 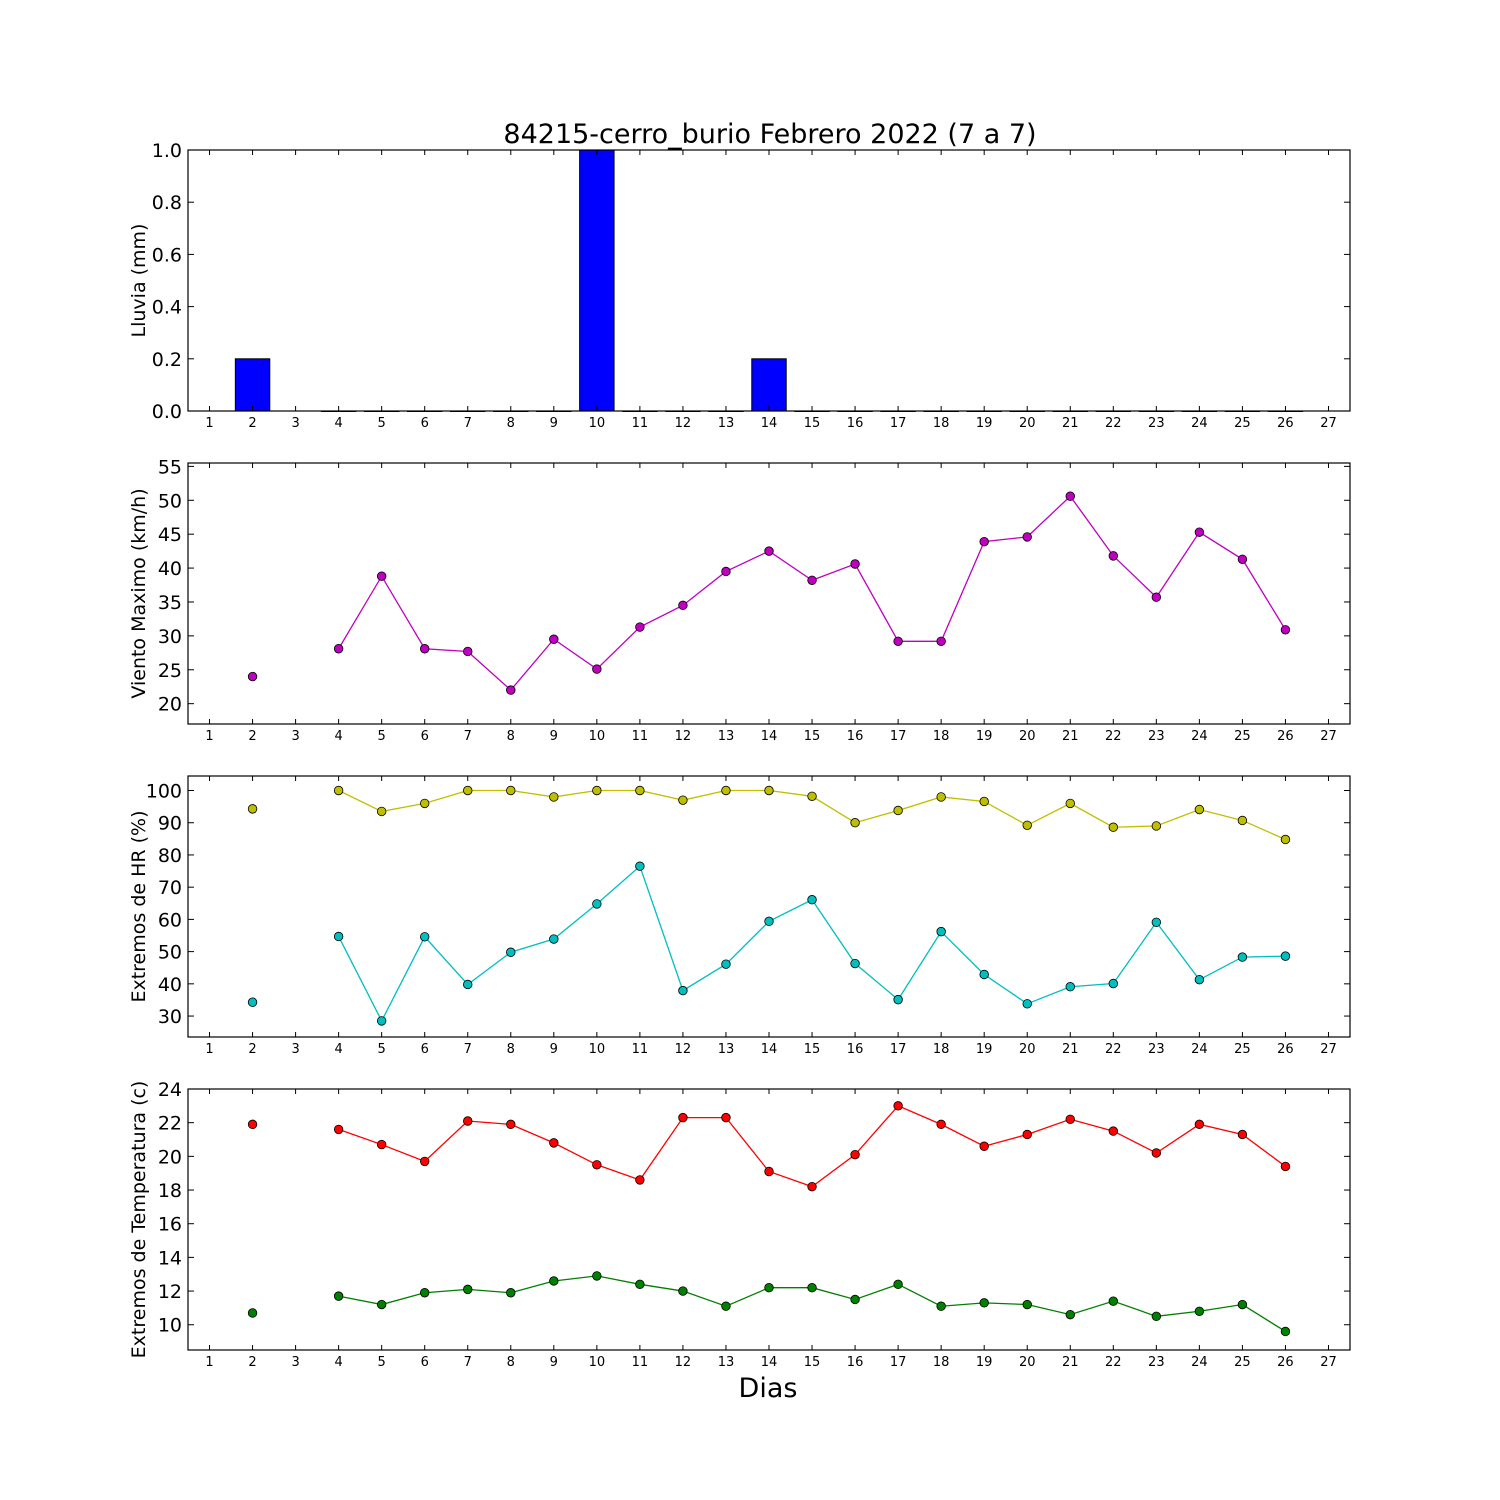 What do you see at coordinates (167, 203) in the screenshot?
I see `y-tick-label: 0.8` at bounding box center [167, 203].